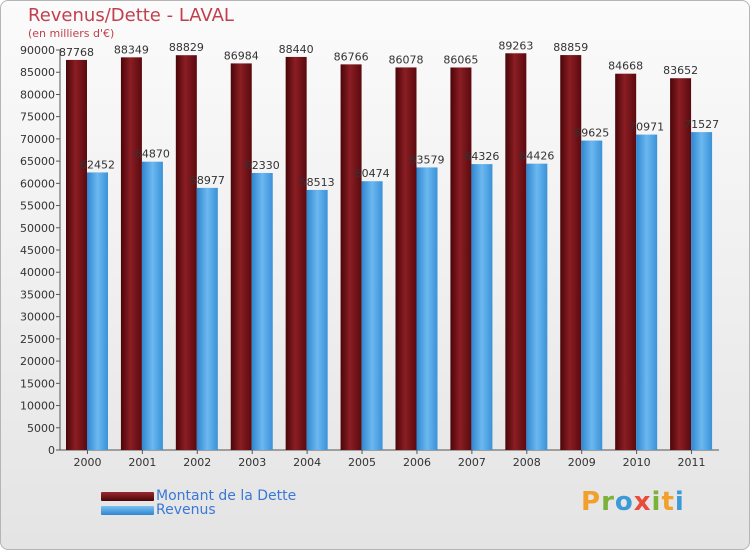 The image size is (750, 550). I want to click on logo-letter: o, so click(624, 502).